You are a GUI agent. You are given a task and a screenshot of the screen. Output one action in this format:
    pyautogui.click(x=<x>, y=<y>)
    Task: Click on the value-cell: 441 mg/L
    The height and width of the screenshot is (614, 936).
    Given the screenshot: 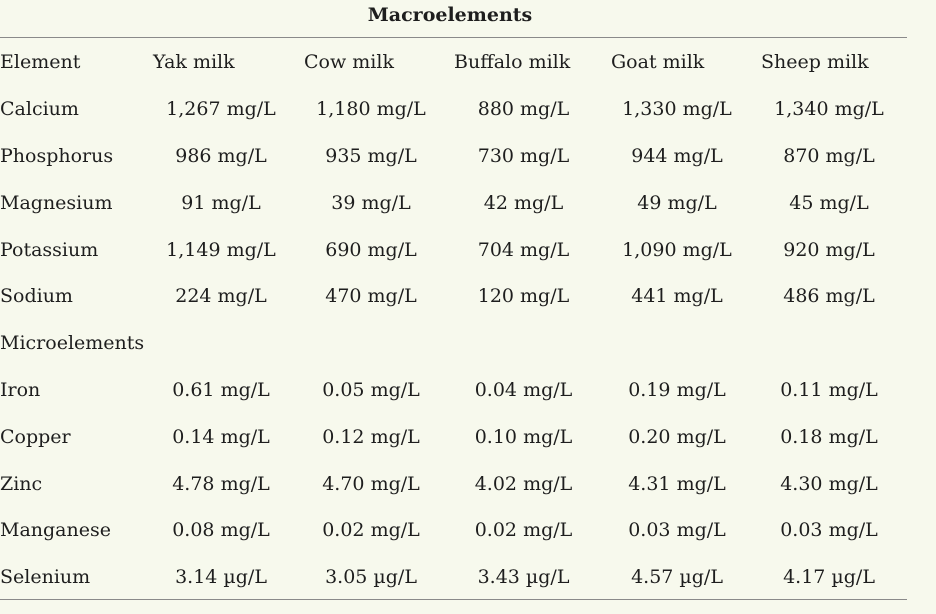 What is the action you would take?
    pyautogui.click(x=677, y=296)
    